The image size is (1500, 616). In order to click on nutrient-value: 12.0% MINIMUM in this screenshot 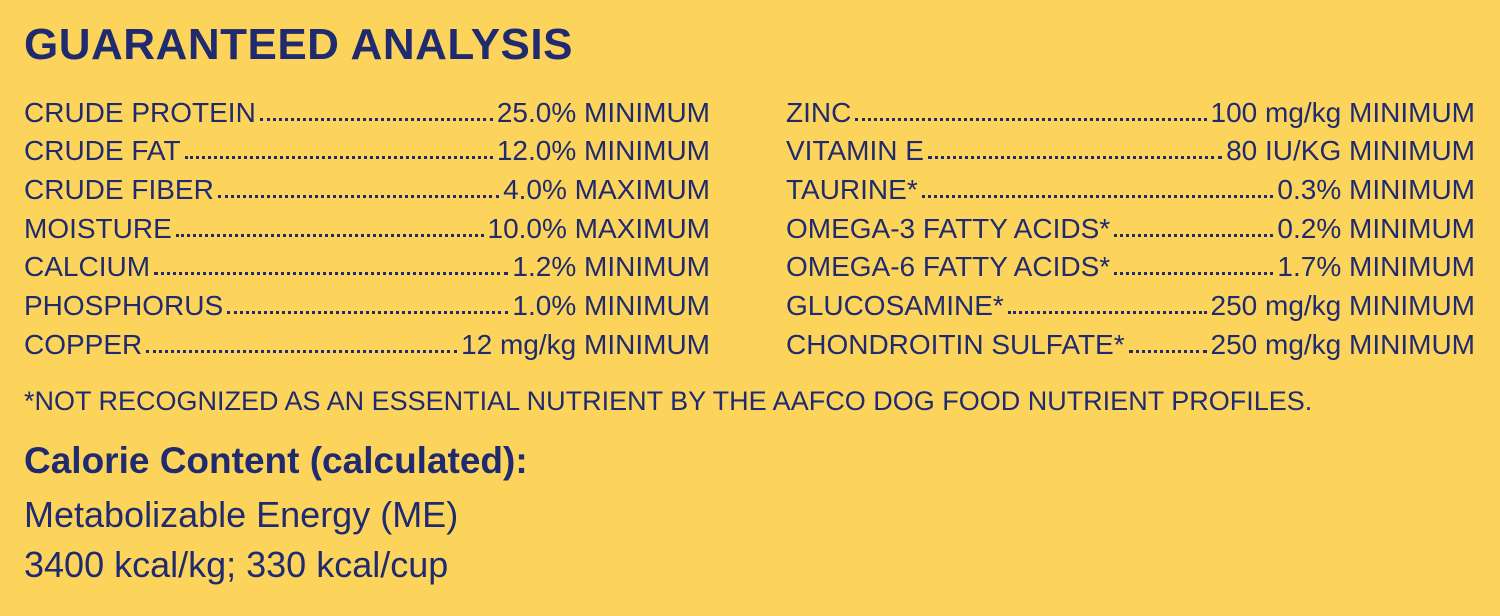, I will do `click(603, 151)`.